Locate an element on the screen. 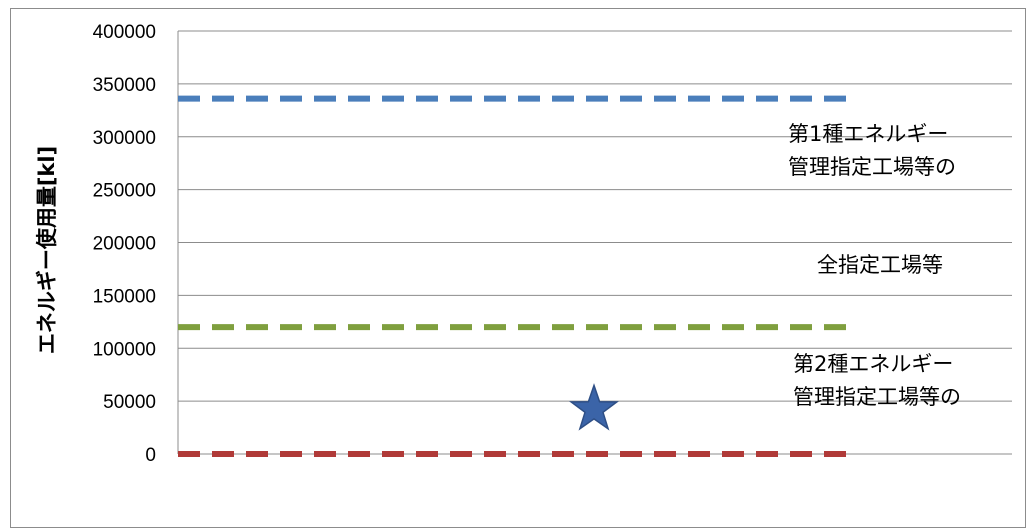 The image size is (1028, 528). y-tick-label: 150000 is located at coordinates (124, 296).